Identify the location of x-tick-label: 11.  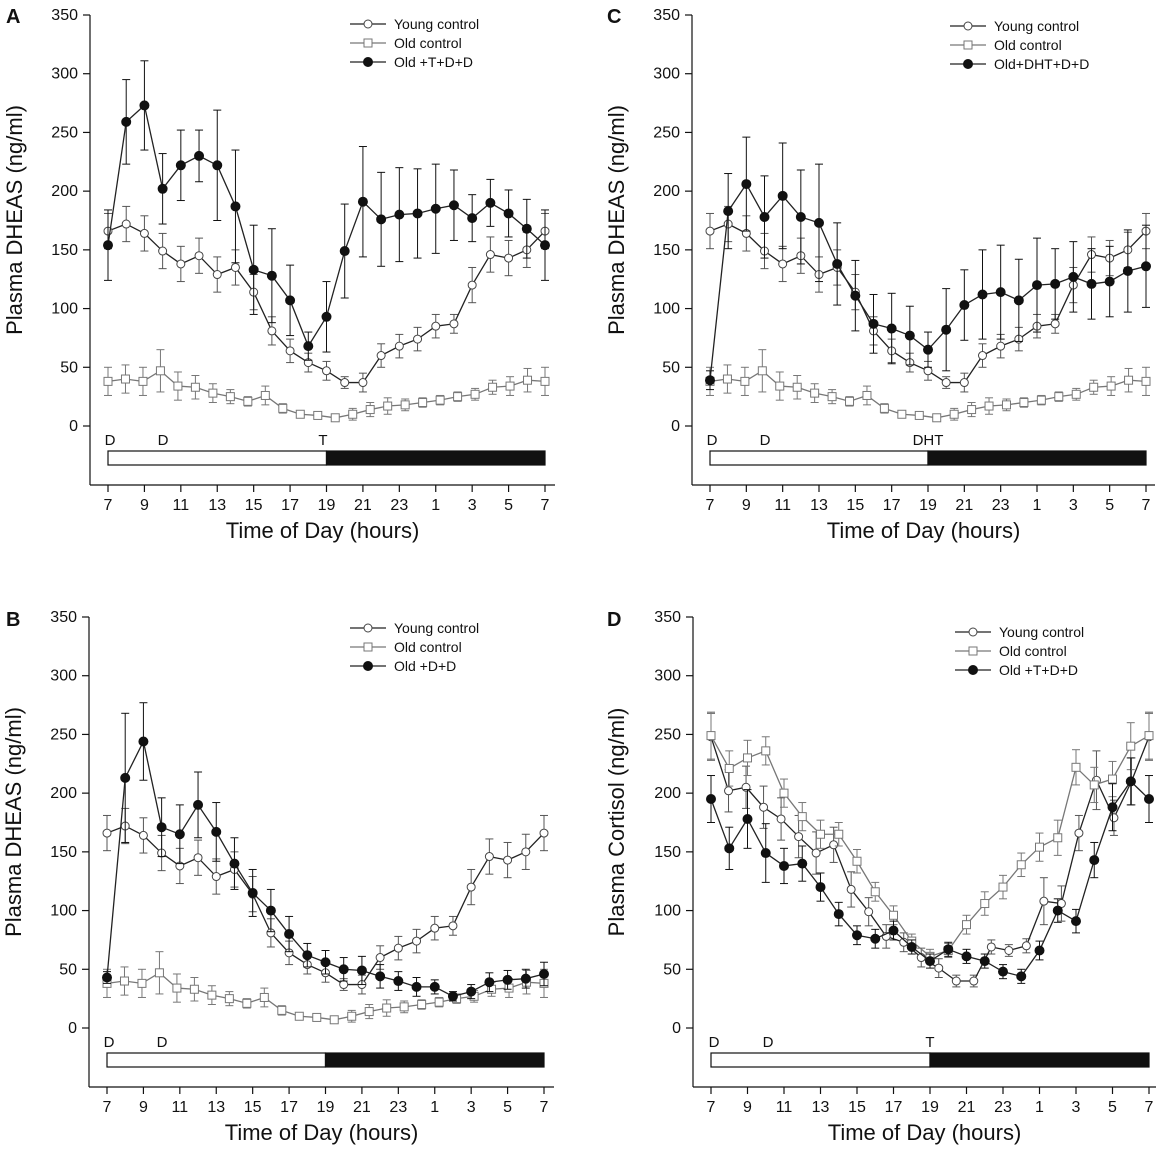
(784, 1107).